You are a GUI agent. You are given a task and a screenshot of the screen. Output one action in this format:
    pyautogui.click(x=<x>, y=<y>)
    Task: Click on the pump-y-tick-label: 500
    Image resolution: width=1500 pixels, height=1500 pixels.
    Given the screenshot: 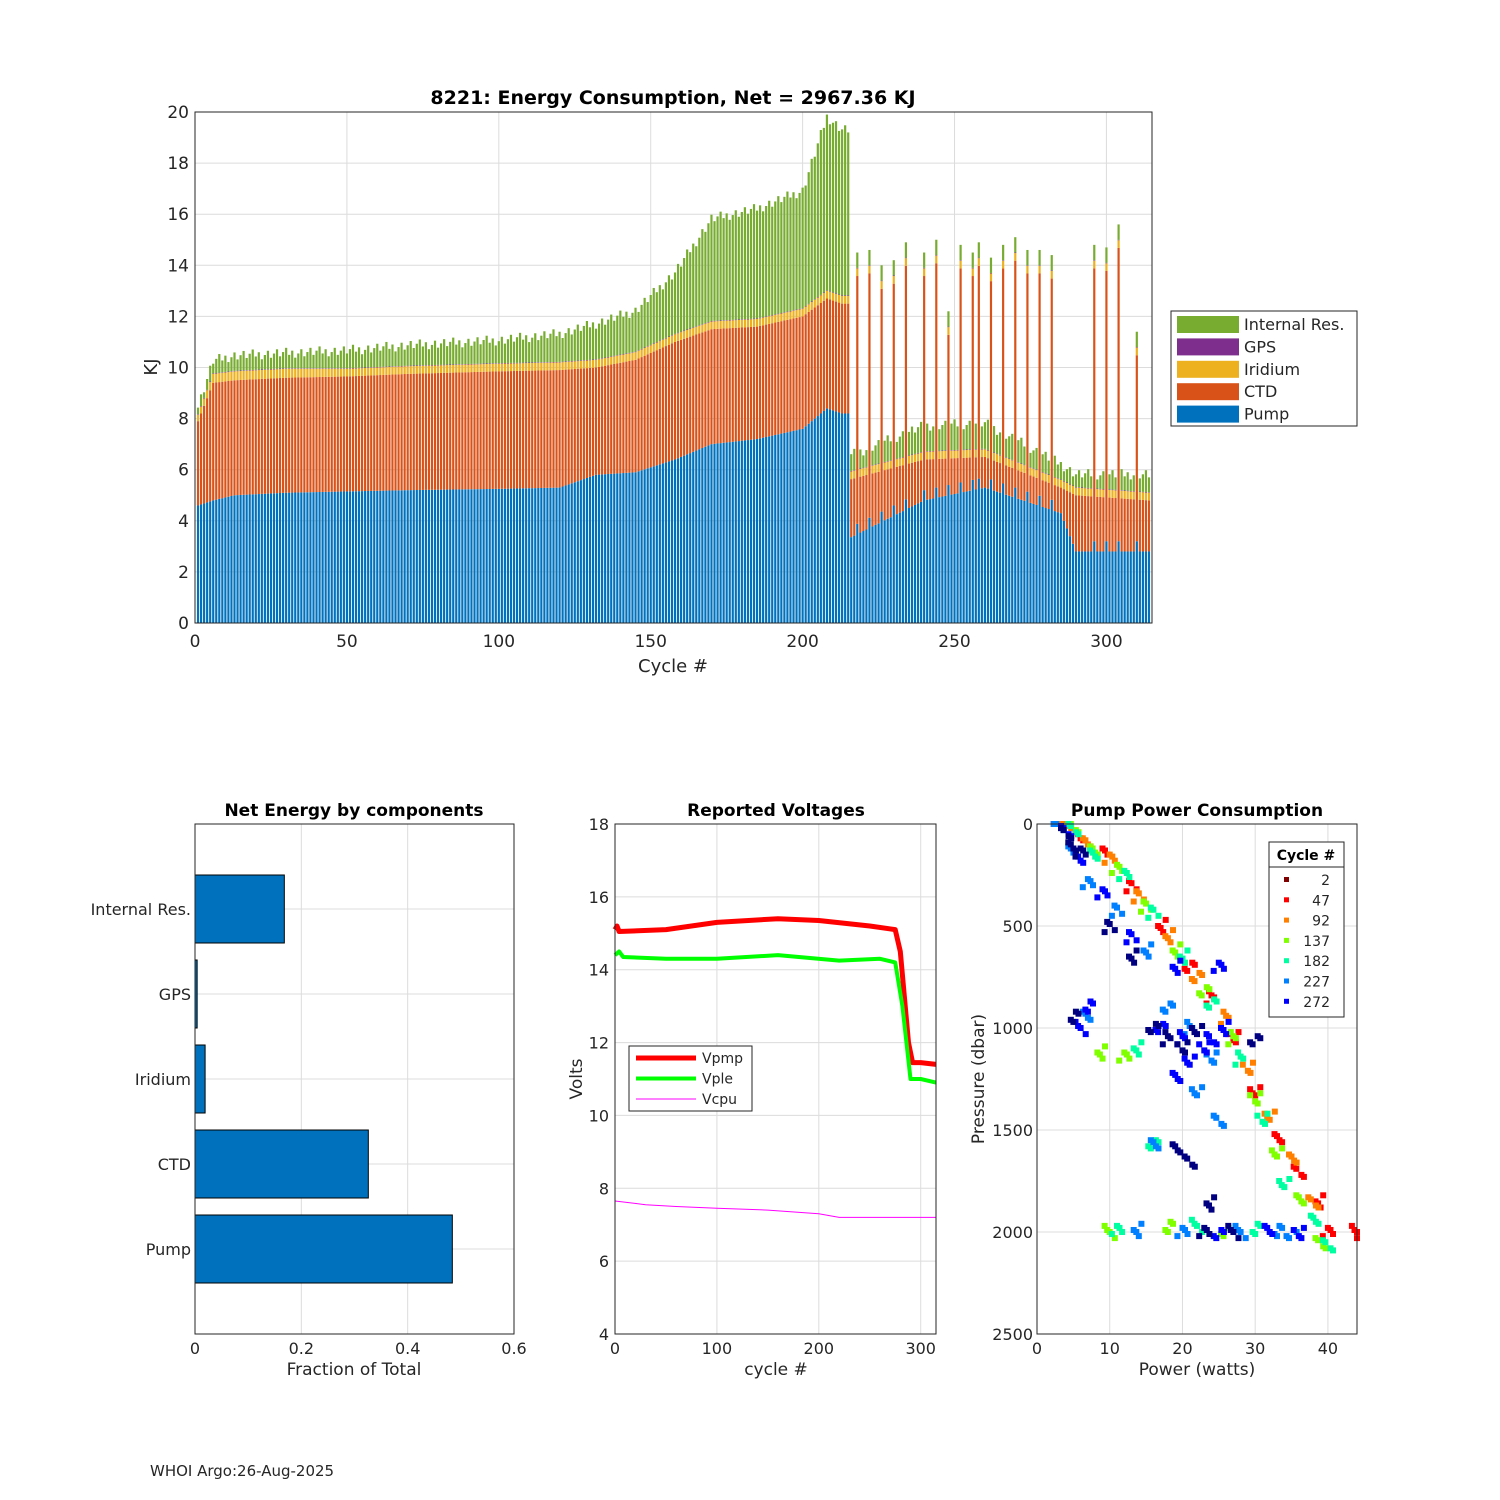 What is the action you would take?
    pyautogui.click(x=1017, y=926)
    